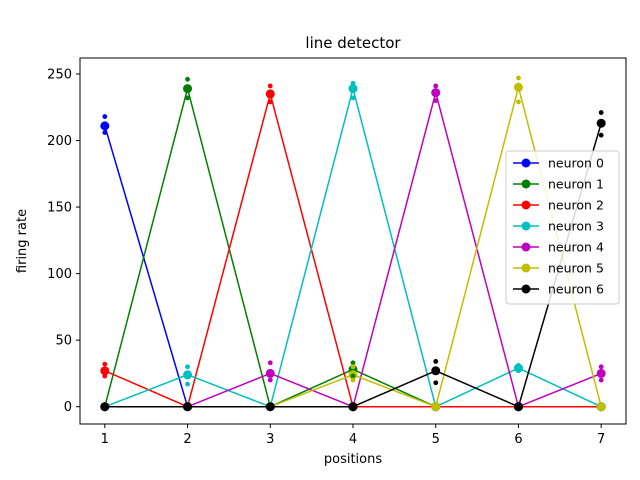 The width and height of the screenshot is (640, 480). What do you see at coordinates (105, 439) in the screenshot?
I see `x-tick-label-1: 1` at bounding box center [105, 439].